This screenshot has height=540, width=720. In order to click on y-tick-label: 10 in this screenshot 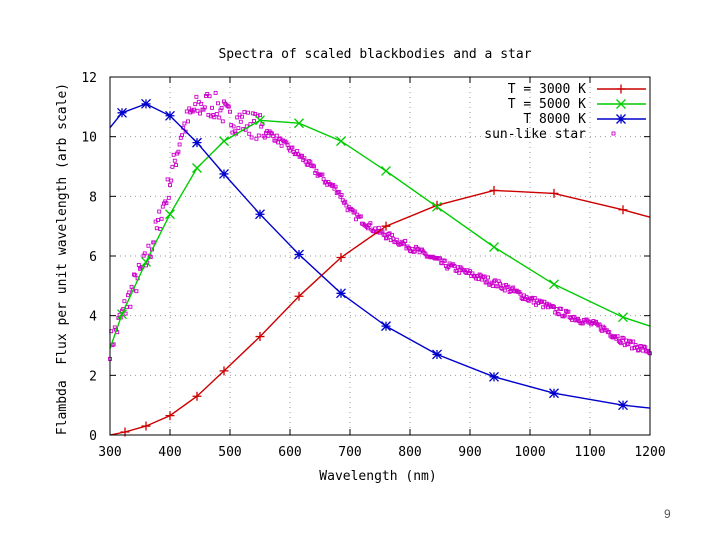, I will do `click(89, 138)`.